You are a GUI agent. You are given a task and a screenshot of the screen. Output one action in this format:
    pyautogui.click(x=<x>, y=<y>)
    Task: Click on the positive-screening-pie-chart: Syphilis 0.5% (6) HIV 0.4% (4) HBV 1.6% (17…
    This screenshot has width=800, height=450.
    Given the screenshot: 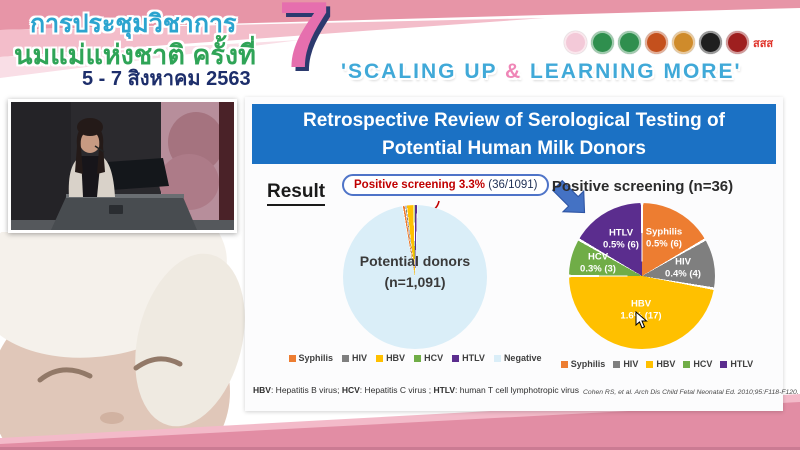 What is the action you would take?
    pyautogui.click(x=642, y=276)
    